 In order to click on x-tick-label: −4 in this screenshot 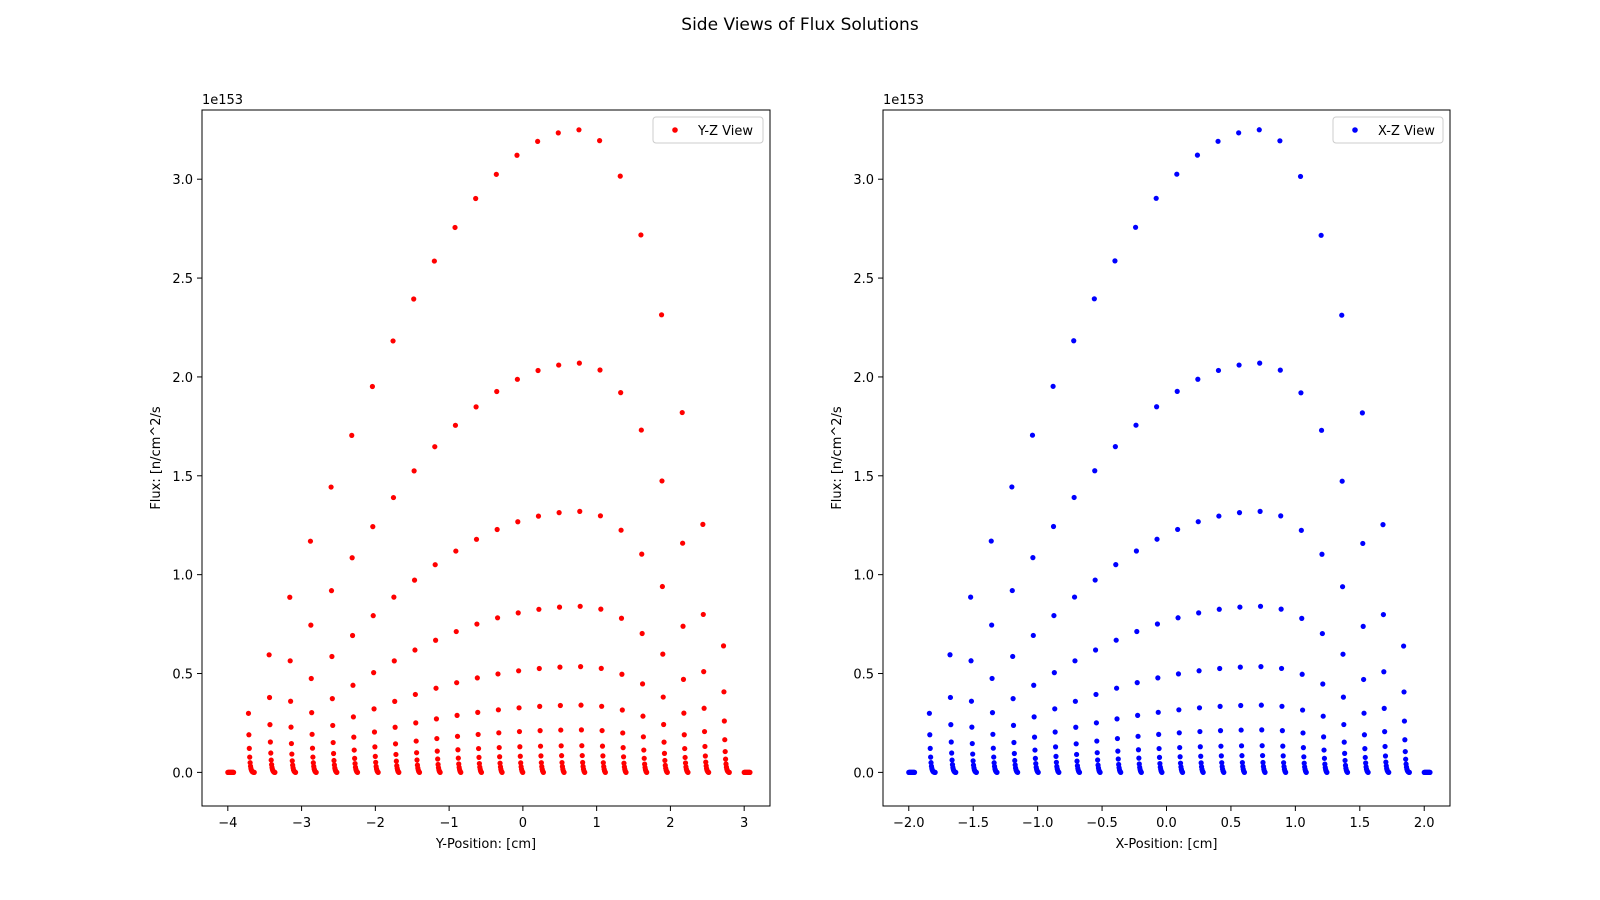, I will do `click(227, 823)`.